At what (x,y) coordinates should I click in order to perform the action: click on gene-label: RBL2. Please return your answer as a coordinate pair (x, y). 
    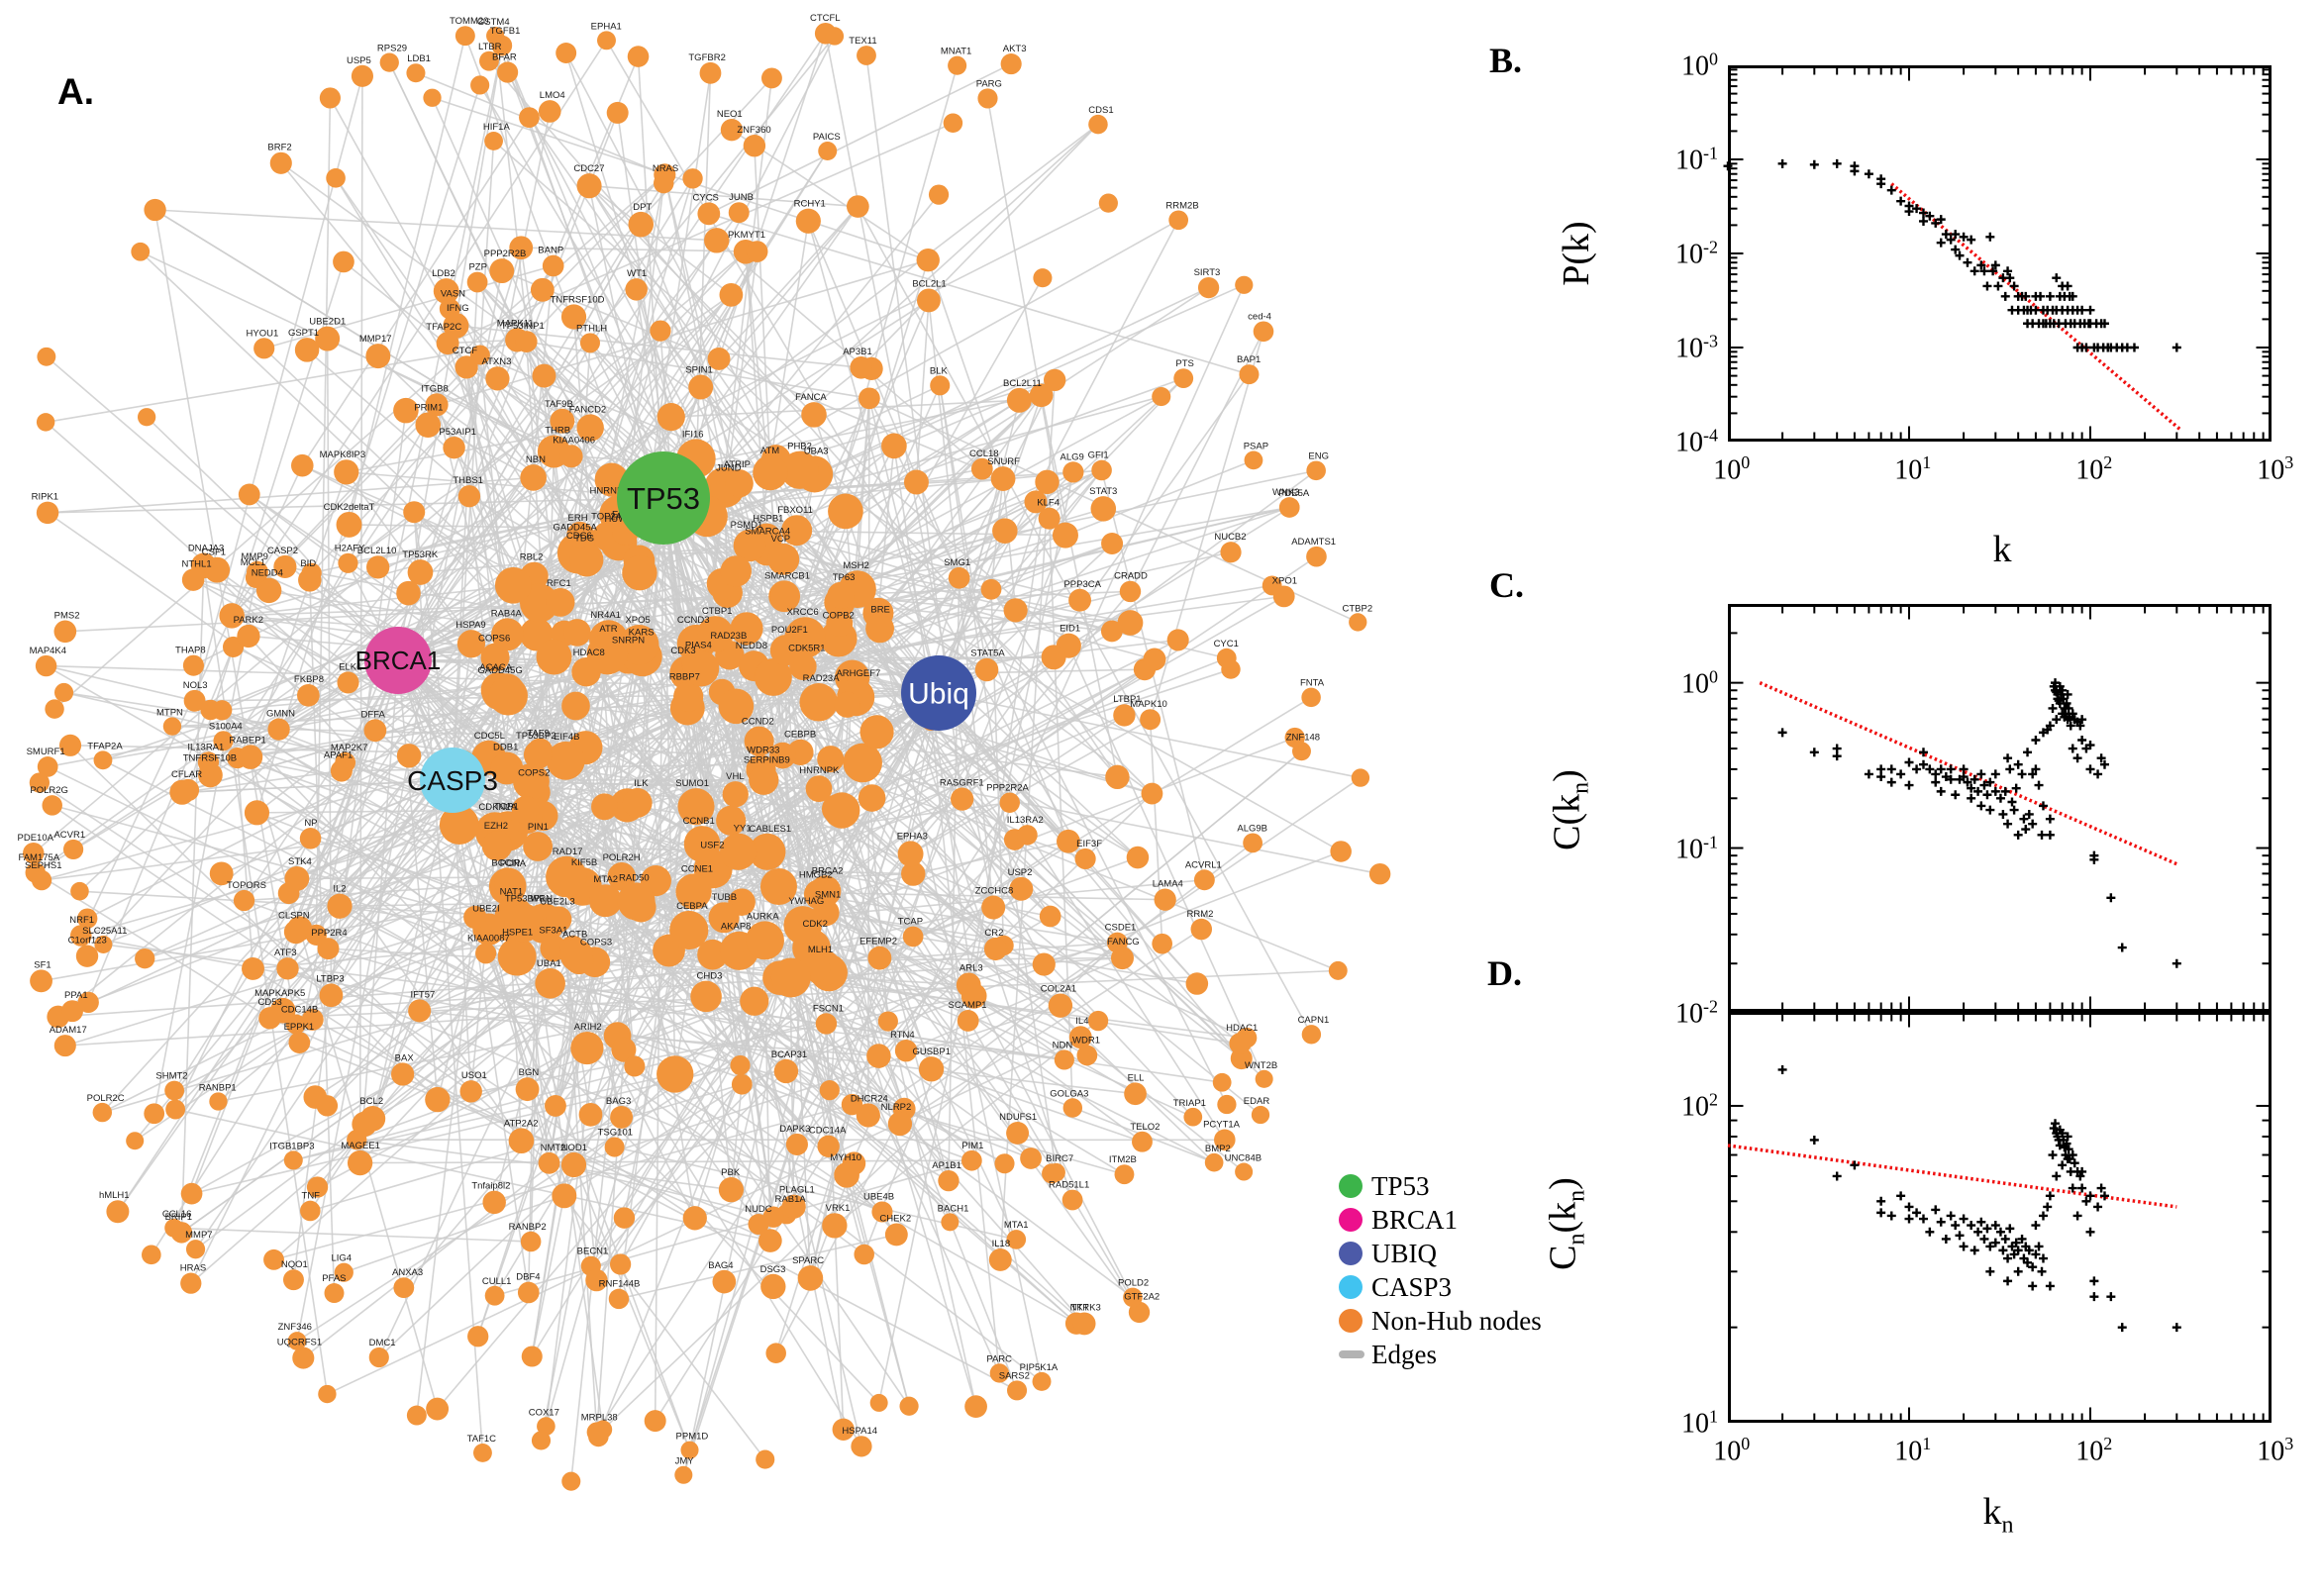
    Looking at the image, I should click on (532, 557).